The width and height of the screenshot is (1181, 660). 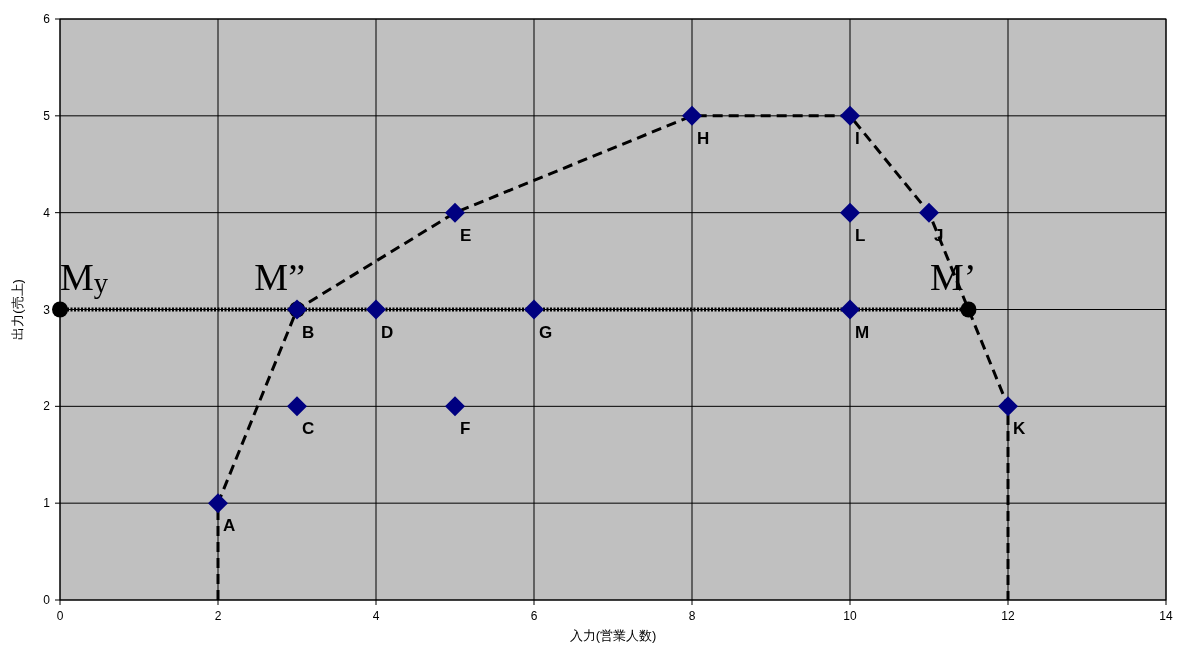 I want to click on annotation: M, so click(x=862, y=332).